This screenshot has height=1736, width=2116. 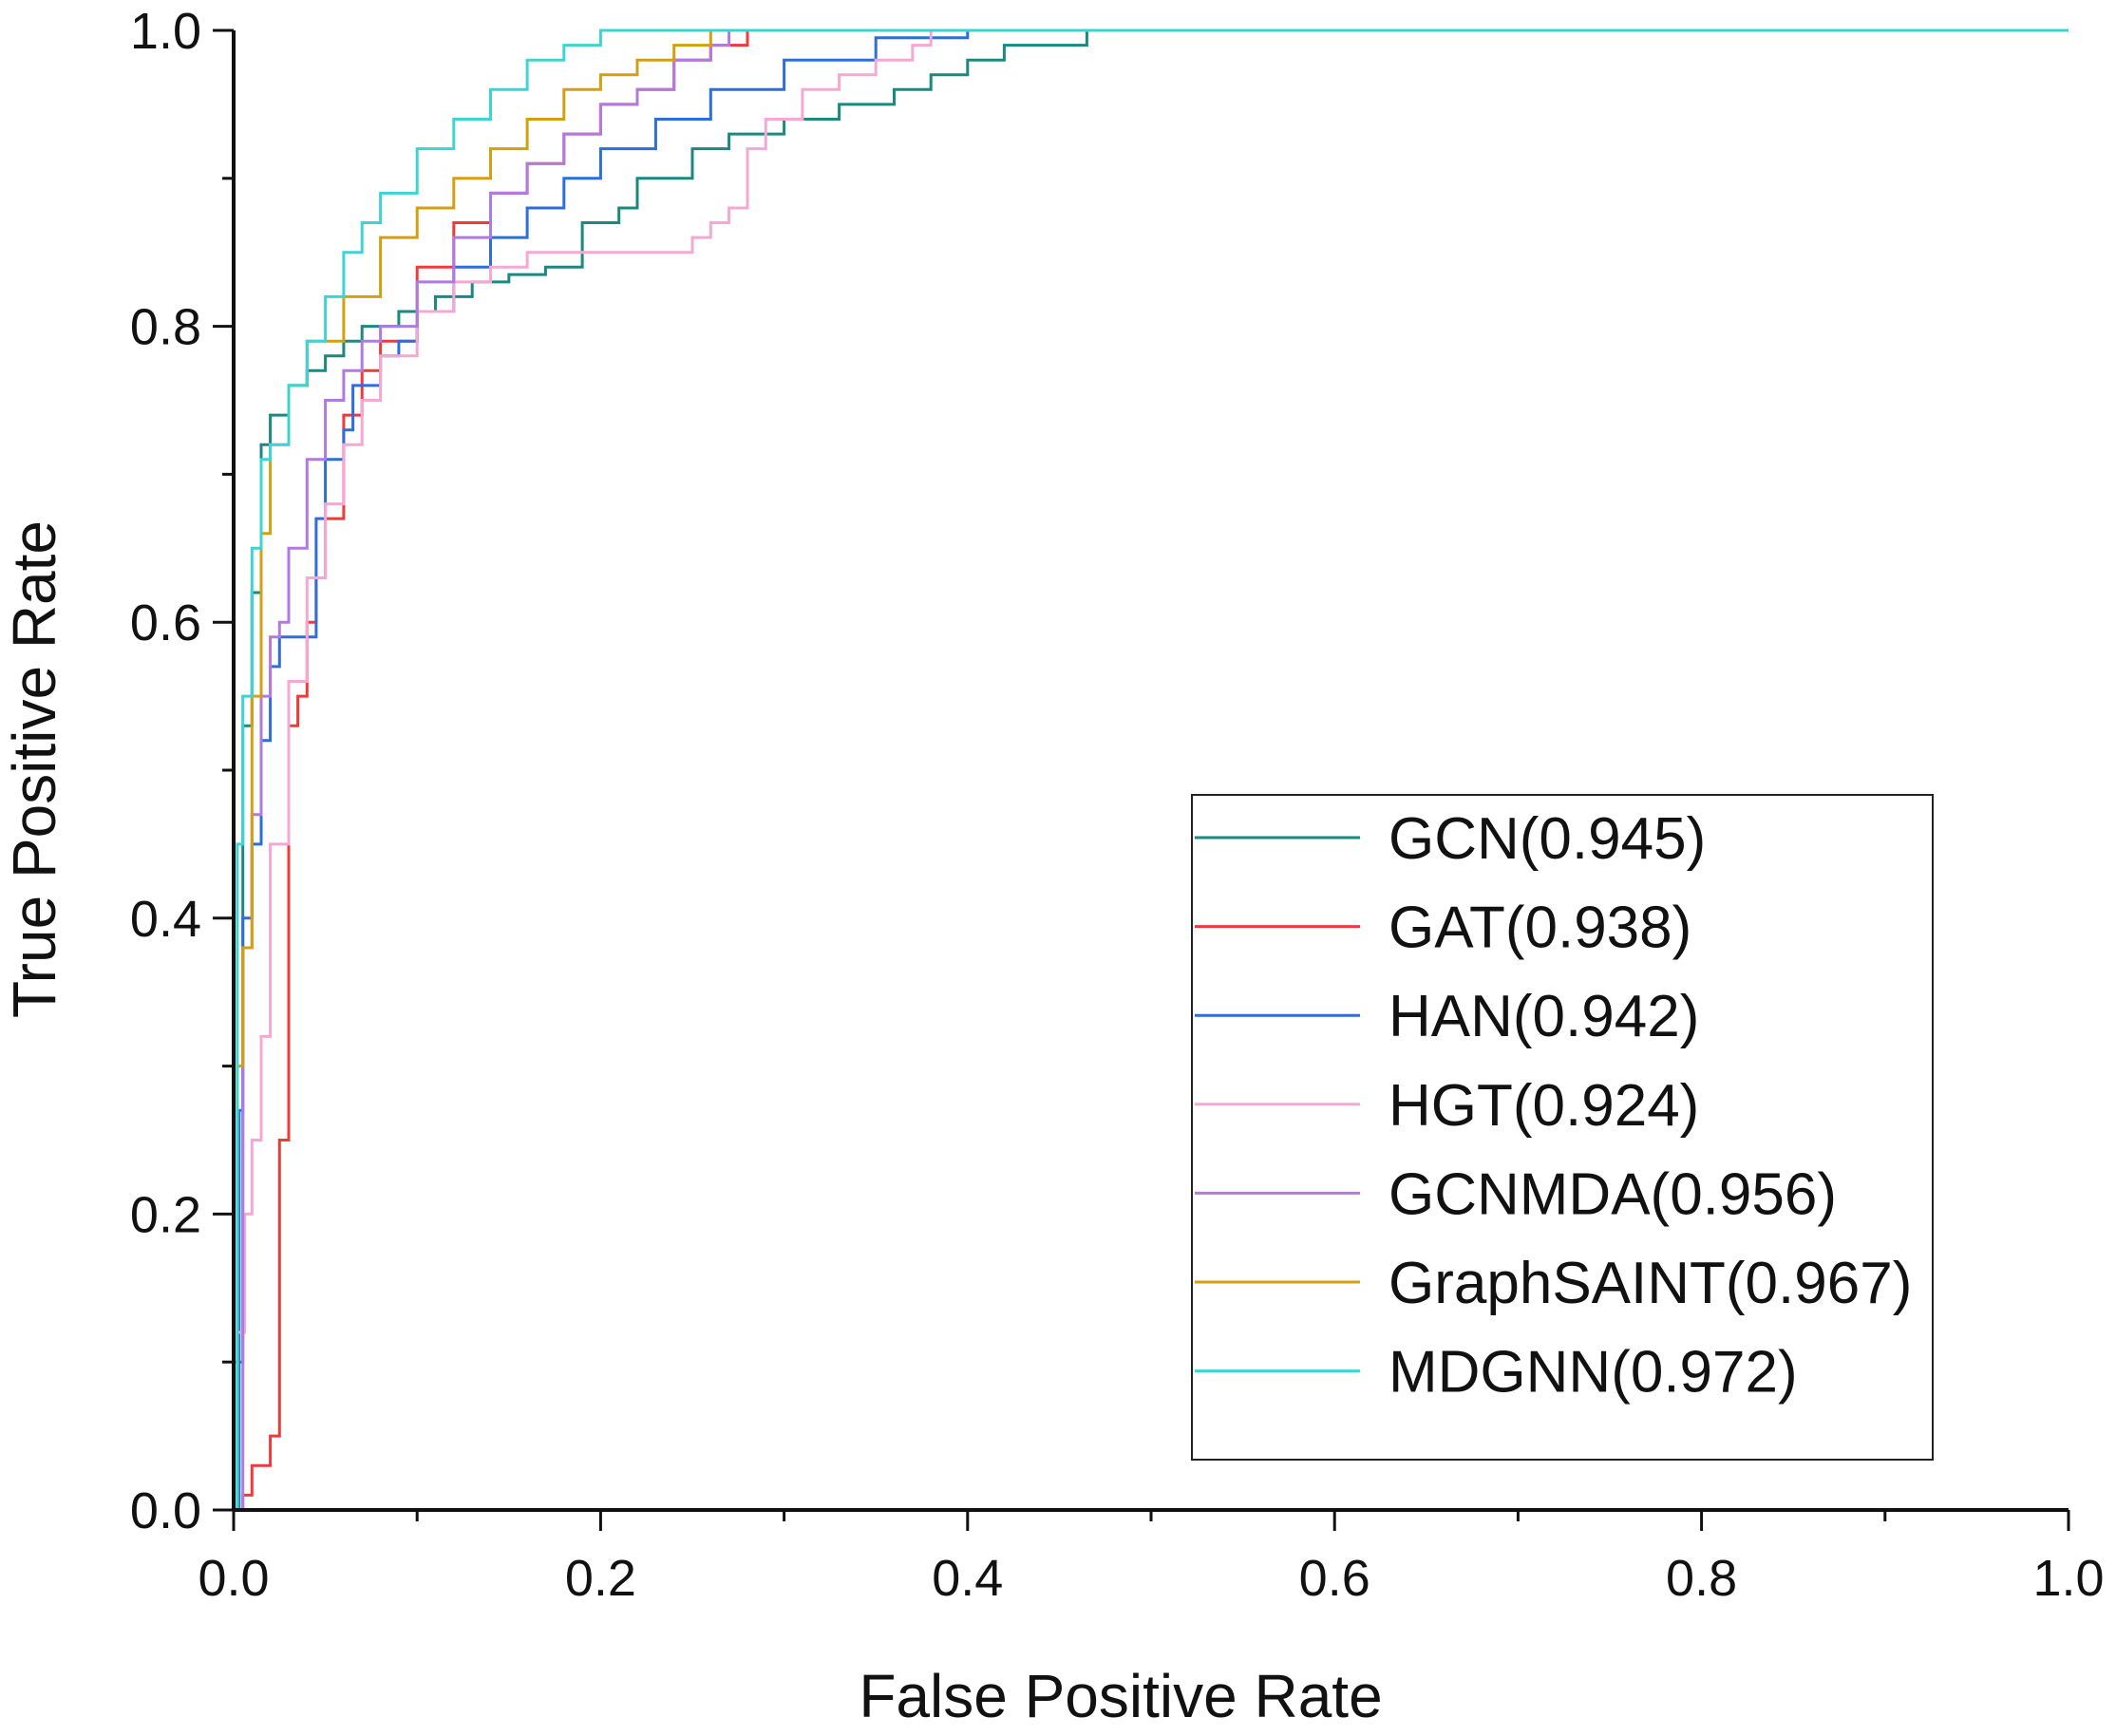 I want to click on legend-label: GraphSAINT(0.967), so click(x=1650, y=1283).